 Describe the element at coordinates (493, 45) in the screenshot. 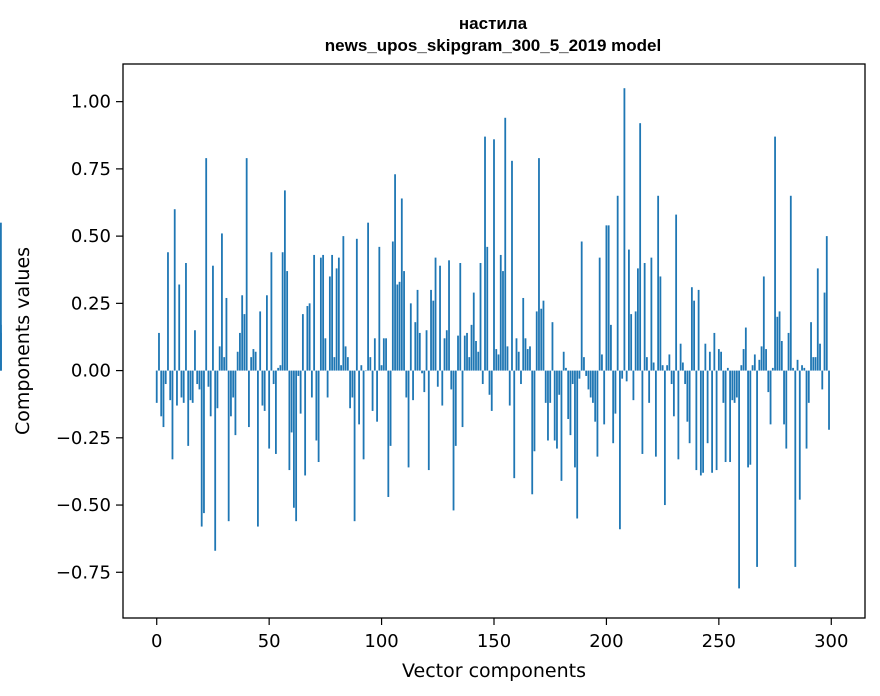

I see `chart-subtitle: news_upos_skipgram_300_5_2019 model` at that location.